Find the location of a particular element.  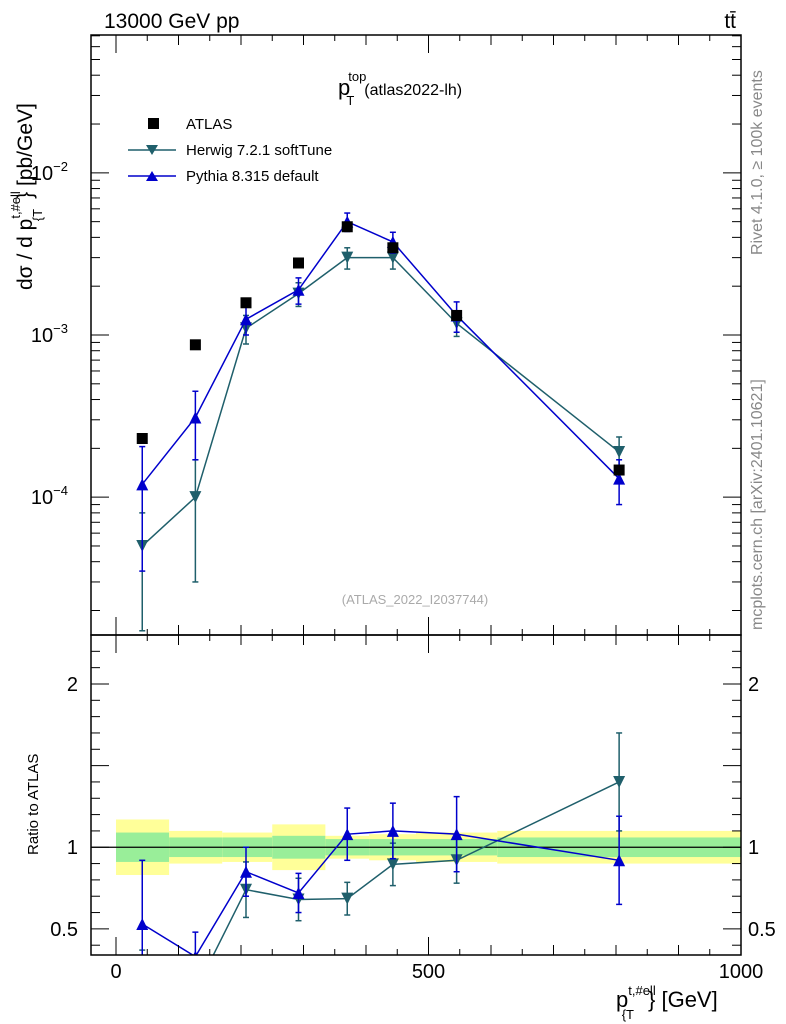

ratio-y-tick-label-right: 2 is located at coordinates (753, 685).